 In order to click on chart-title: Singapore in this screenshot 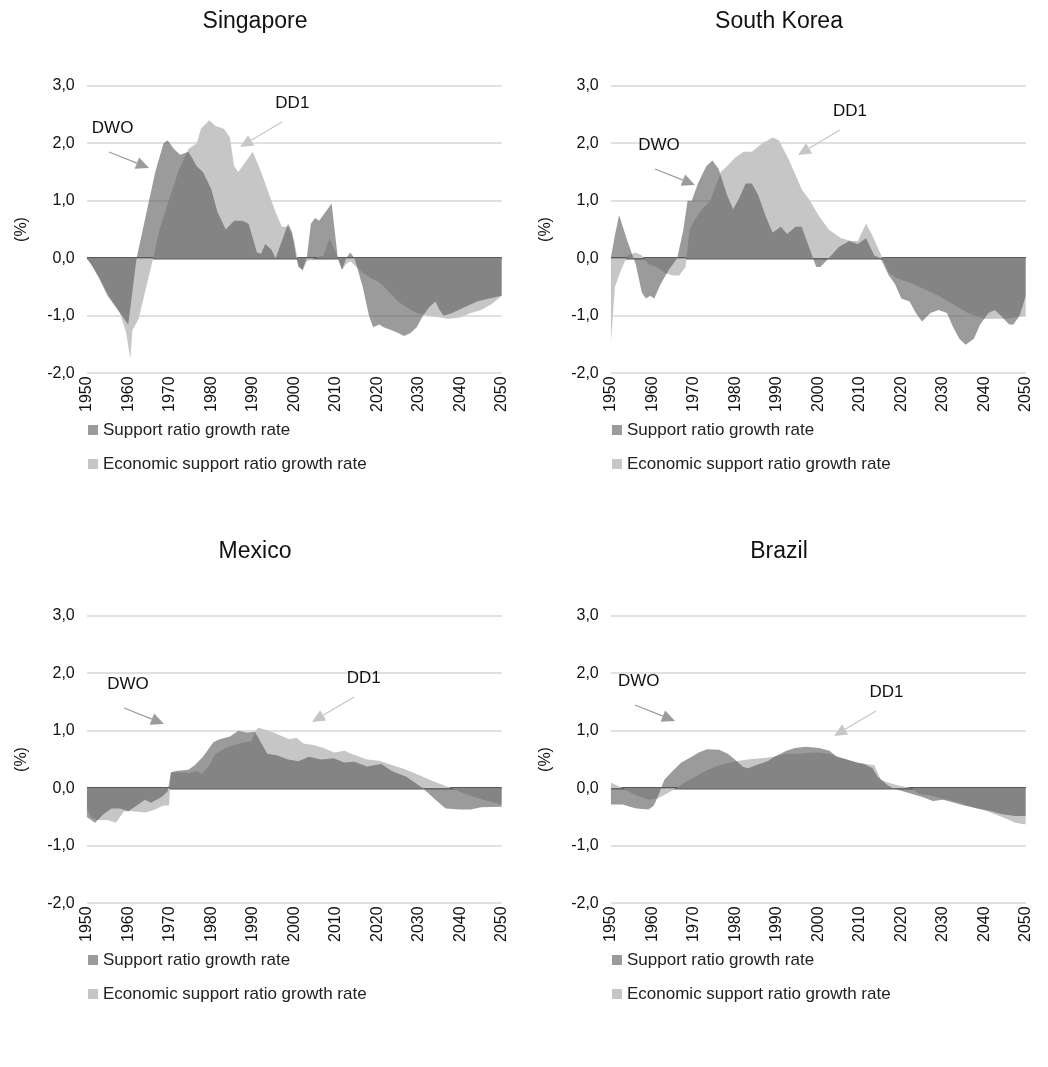, I will do `click(255, 20)`.